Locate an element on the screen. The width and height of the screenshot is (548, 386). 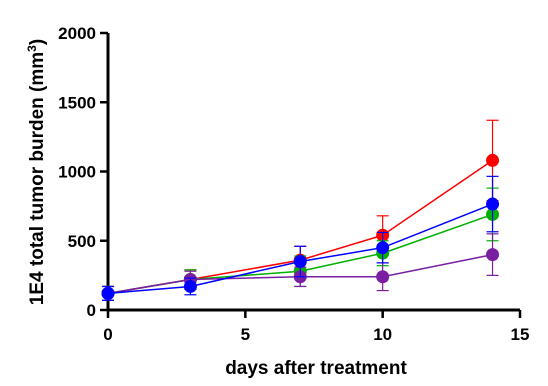
x-tick-label: 5 is located at coordinates (245, 334).